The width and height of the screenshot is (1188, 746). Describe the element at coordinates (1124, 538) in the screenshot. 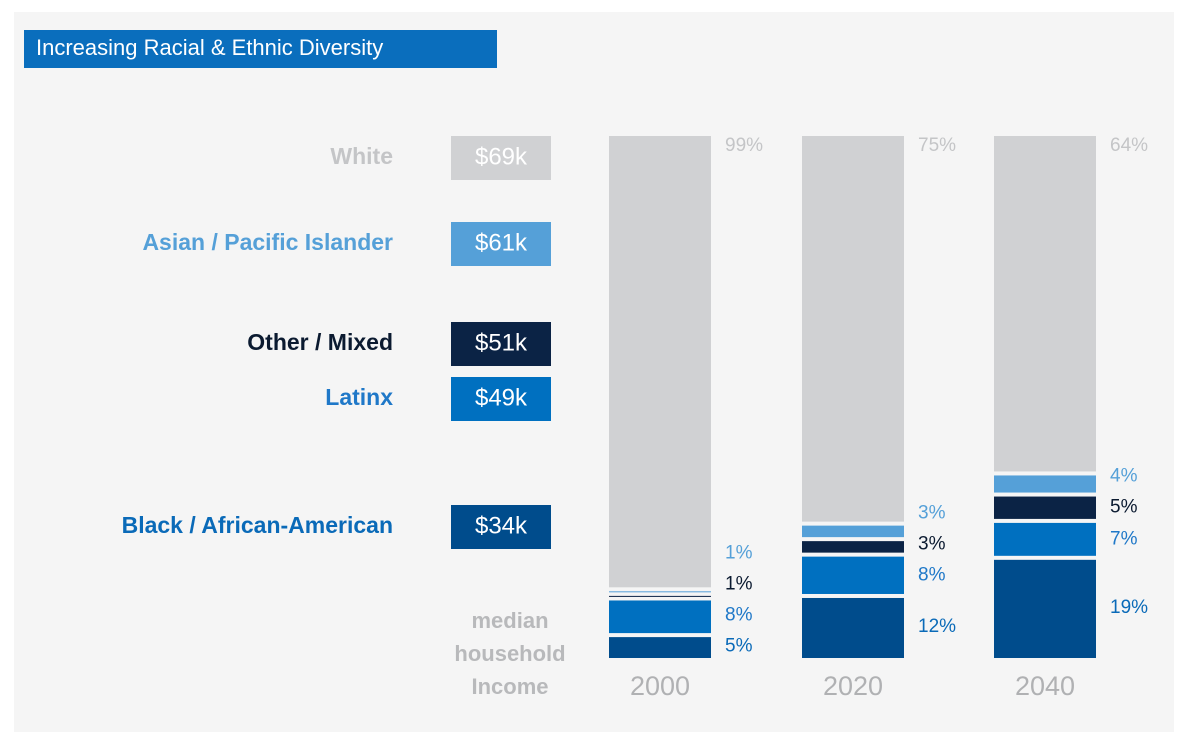

I see `value-label: 7%` at that location.